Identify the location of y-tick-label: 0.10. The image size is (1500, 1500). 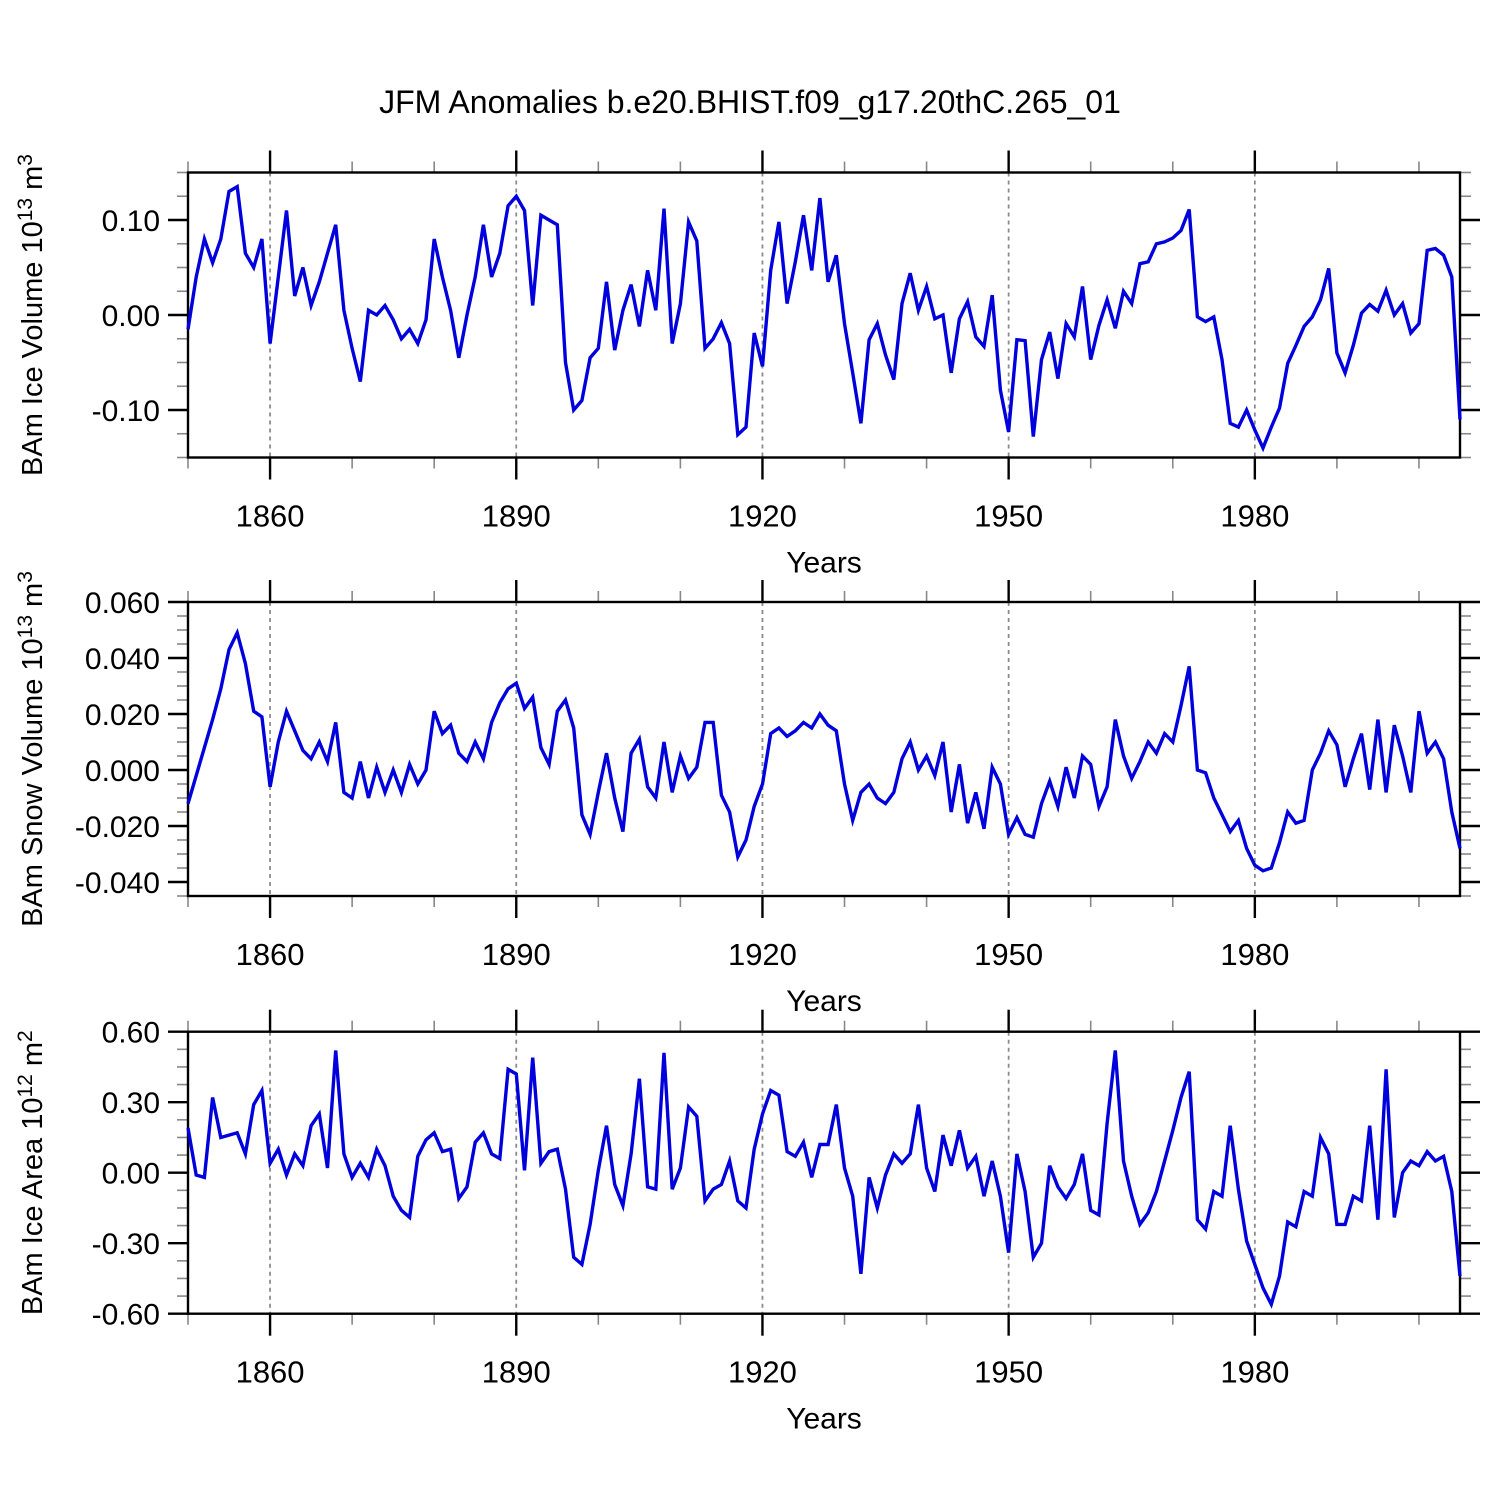
(131, 221).